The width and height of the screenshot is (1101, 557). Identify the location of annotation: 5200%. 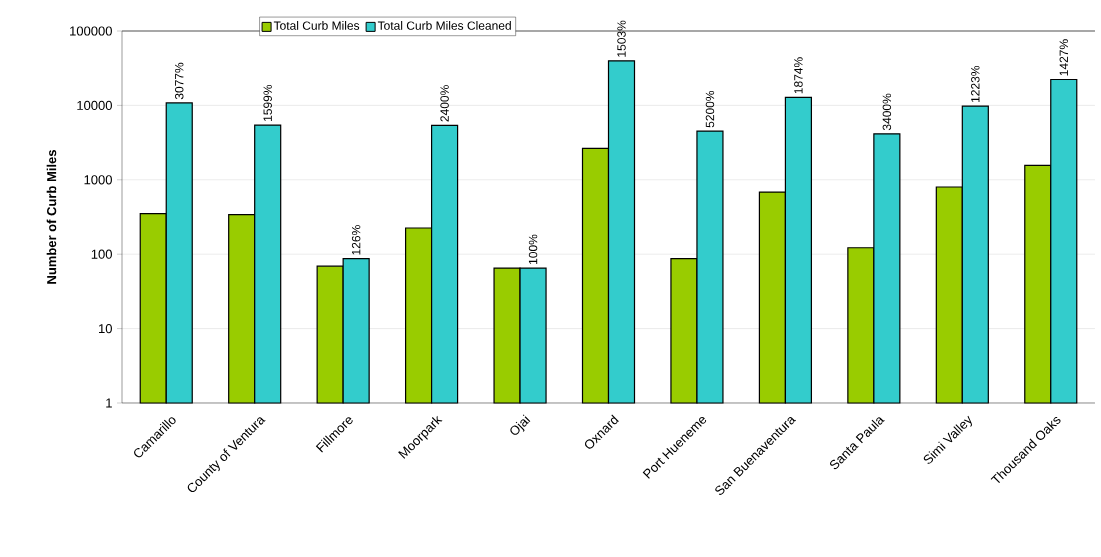
(710, 109).